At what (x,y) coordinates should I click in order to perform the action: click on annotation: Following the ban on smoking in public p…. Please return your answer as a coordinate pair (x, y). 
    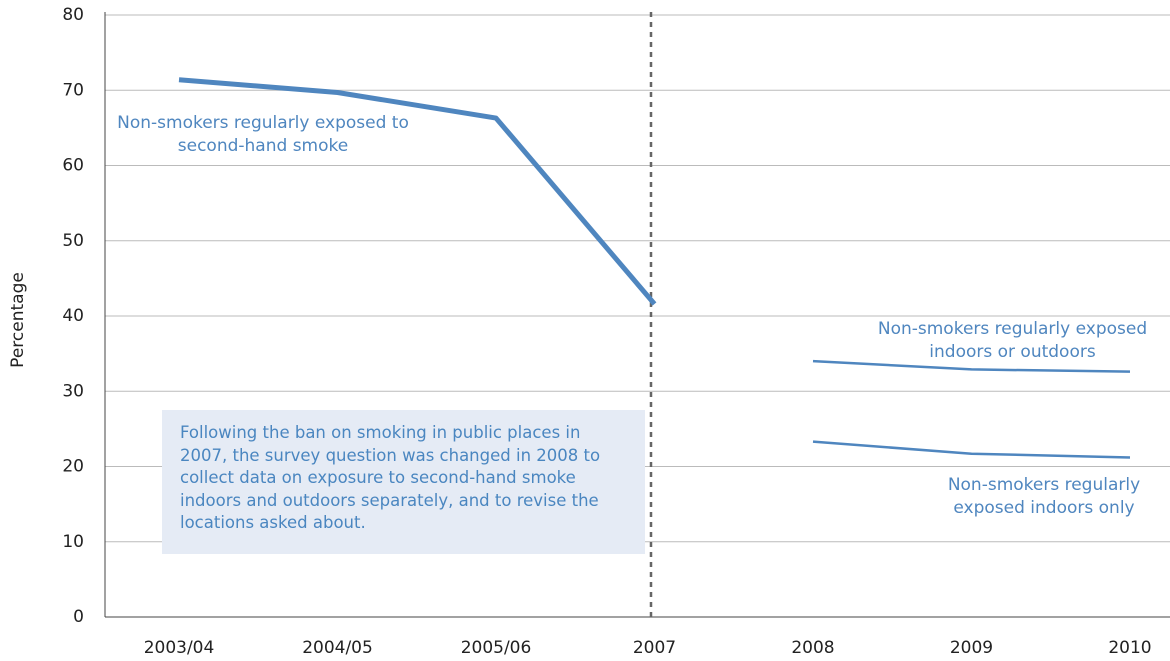
    Looking at the image, I should click on (403, 482).